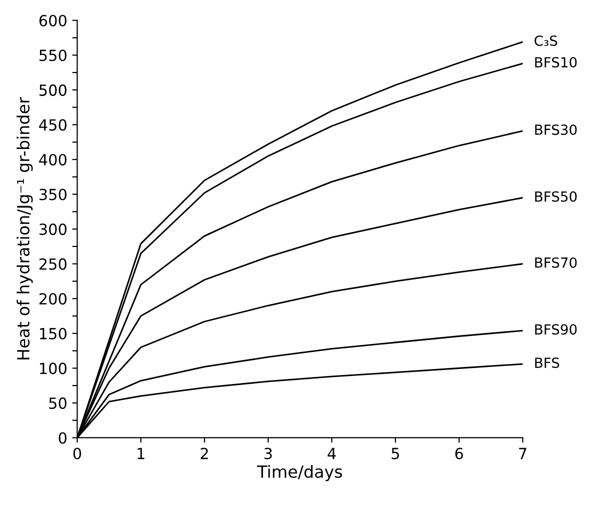  I want to click on y-tick-label: 250, so click(52, 264).